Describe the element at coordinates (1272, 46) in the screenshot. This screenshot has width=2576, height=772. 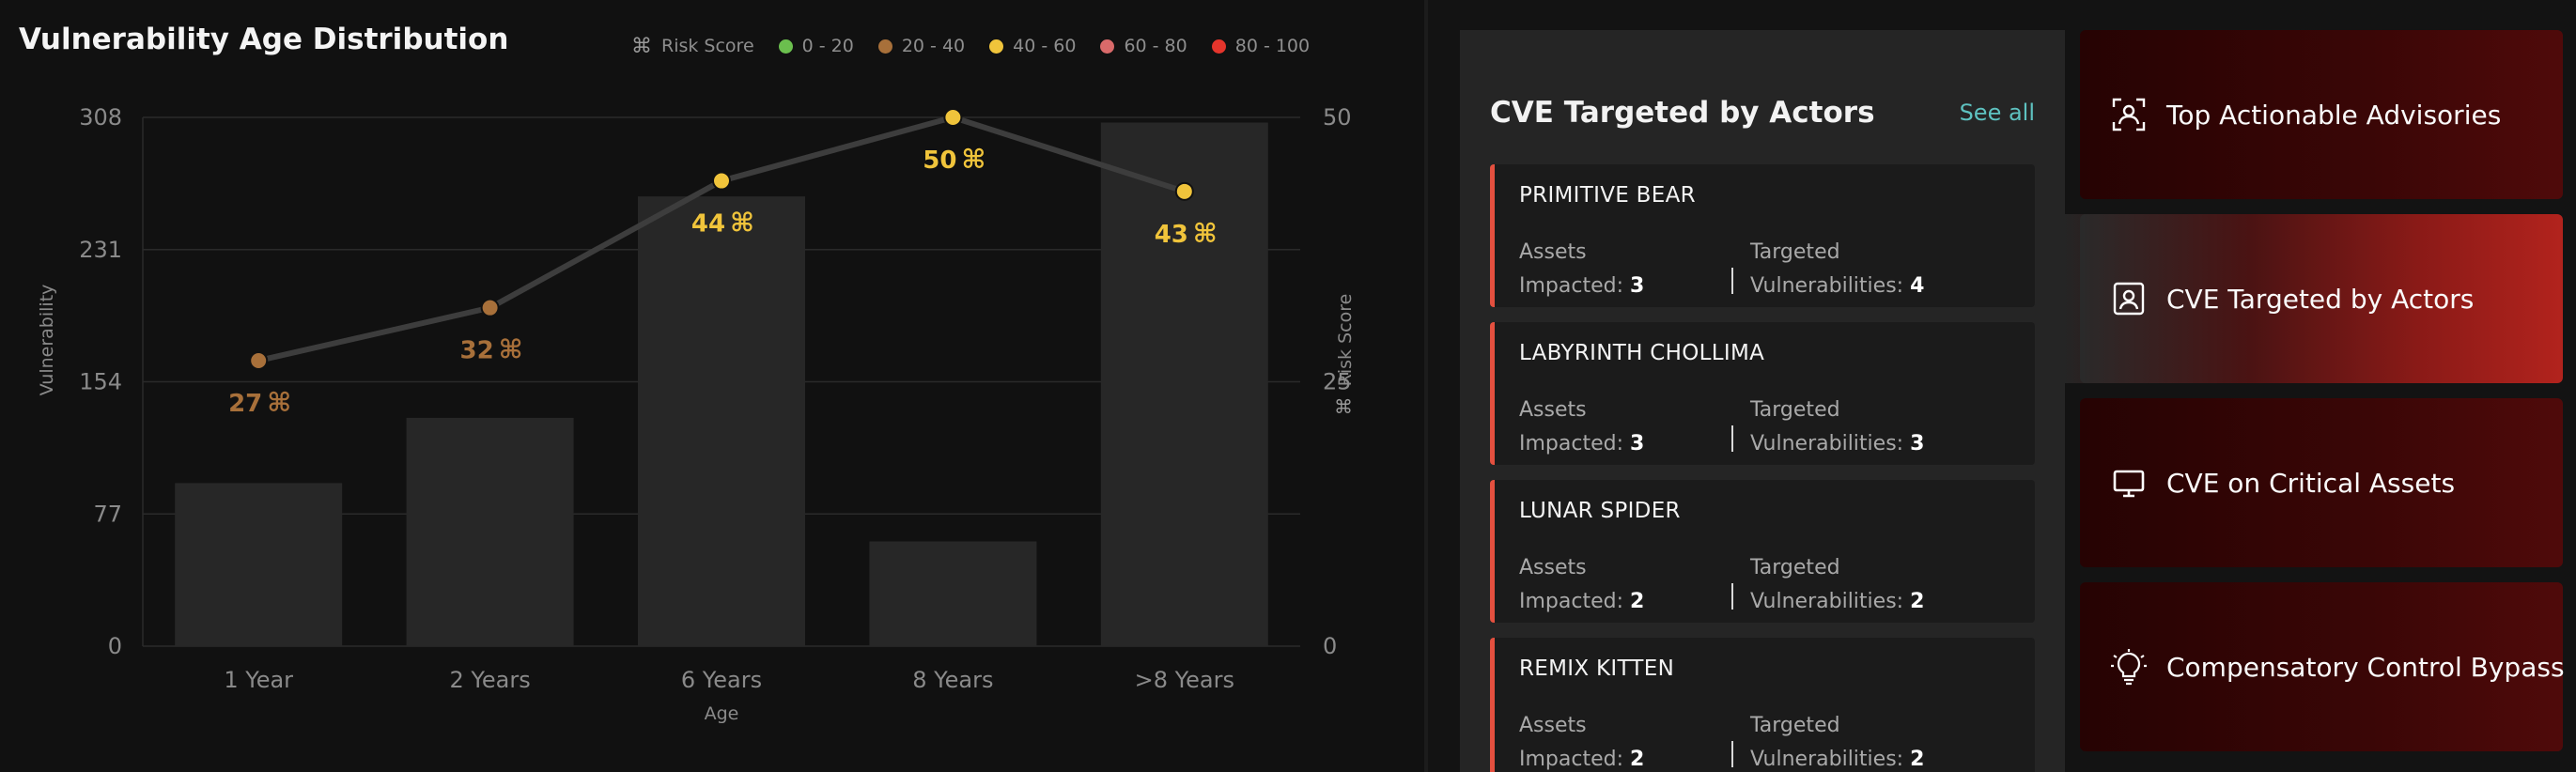
I see `legend-label: 80 - 100` at that location.